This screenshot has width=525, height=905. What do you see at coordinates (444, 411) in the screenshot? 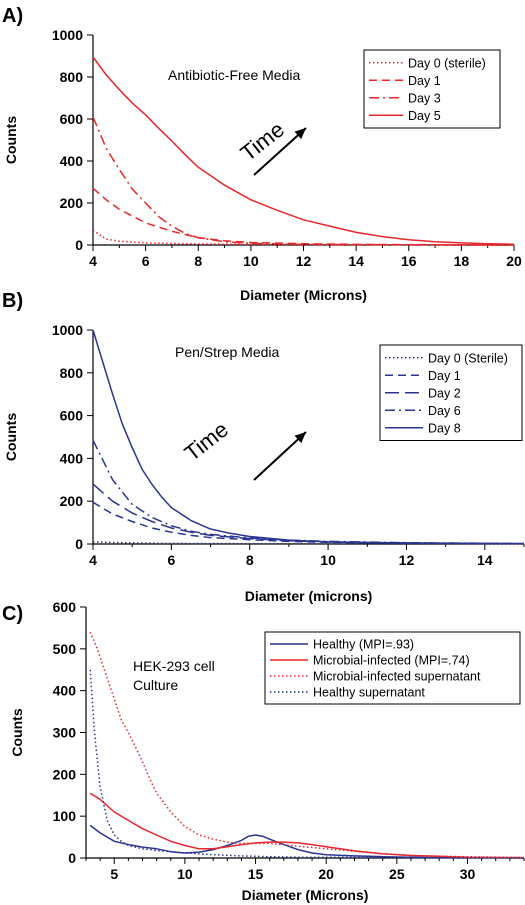
I see `legend-label: Day 6` at bounding box center [444, 411].